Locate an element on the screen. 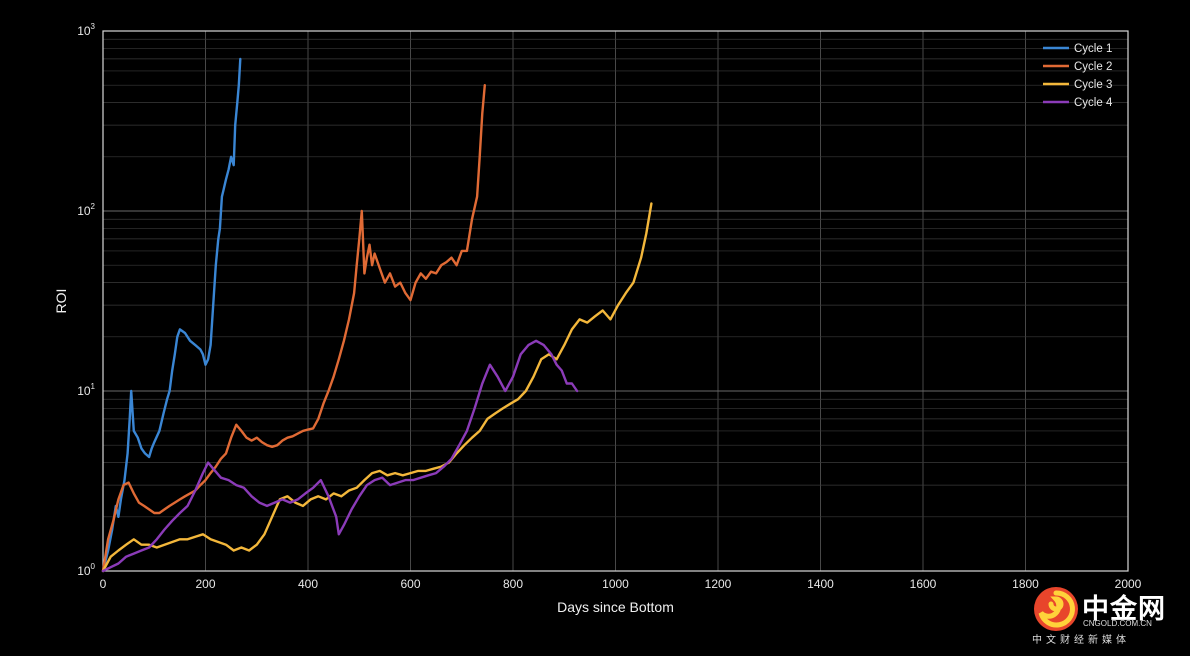  legend-item-label: Cycle 1 is located at coordinates (1093, 49).